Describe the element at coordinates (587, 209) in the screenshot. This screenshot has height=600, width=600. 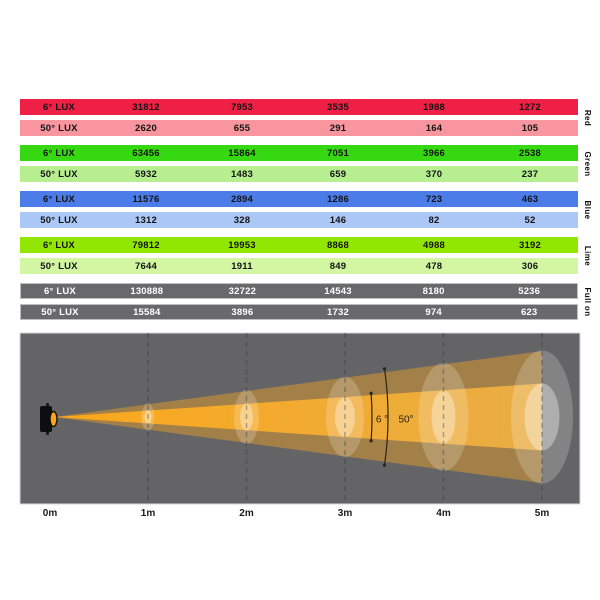
I see `group-side-label: Blue` at that location.